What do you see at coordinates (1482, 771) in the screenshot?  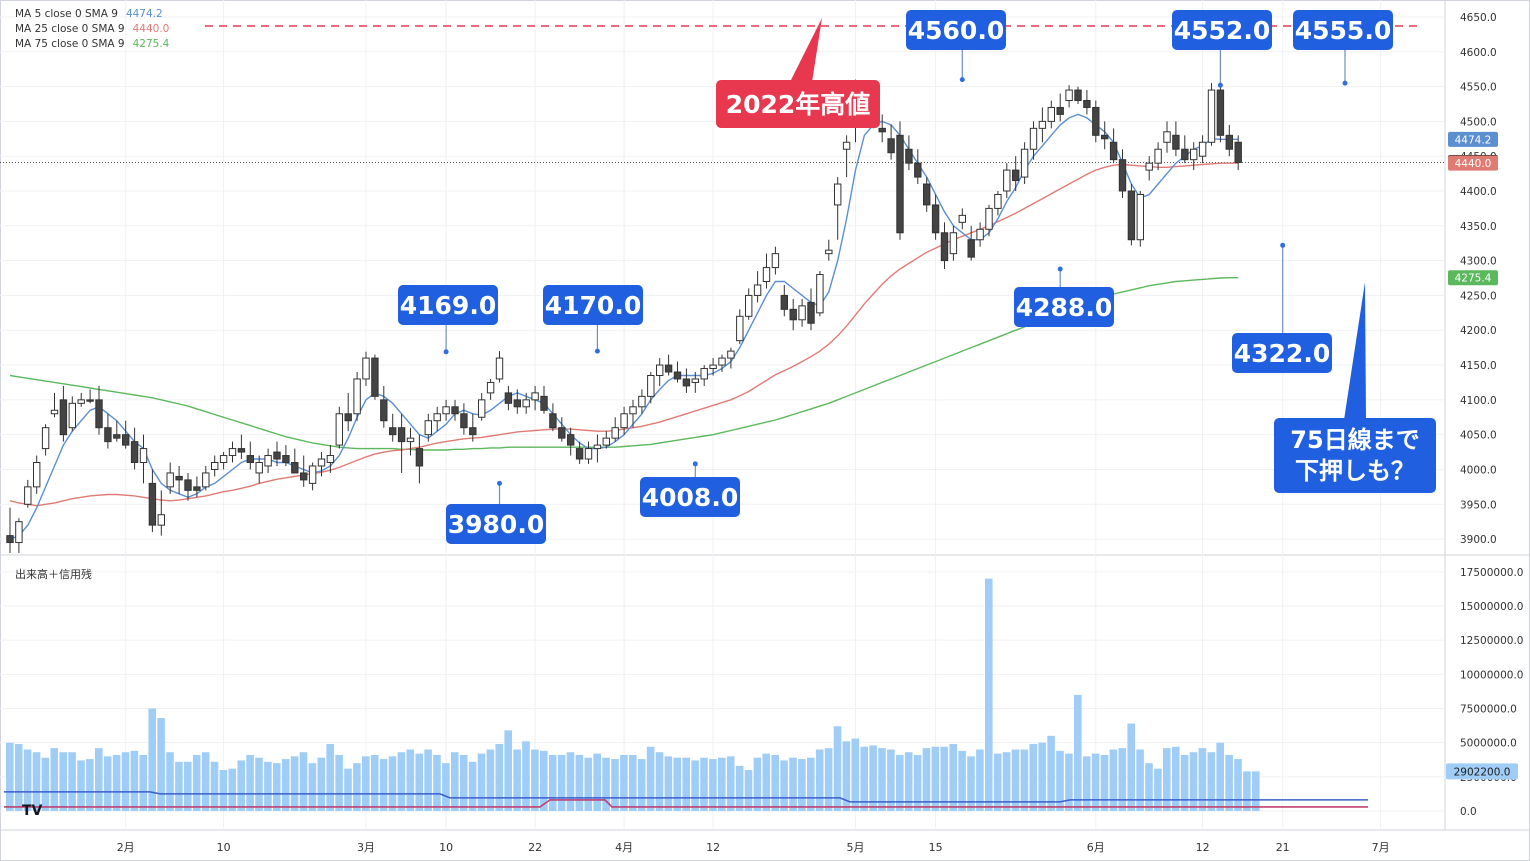 I see `volume-badge: 2902200.0` at bounding box center [1482, 771].